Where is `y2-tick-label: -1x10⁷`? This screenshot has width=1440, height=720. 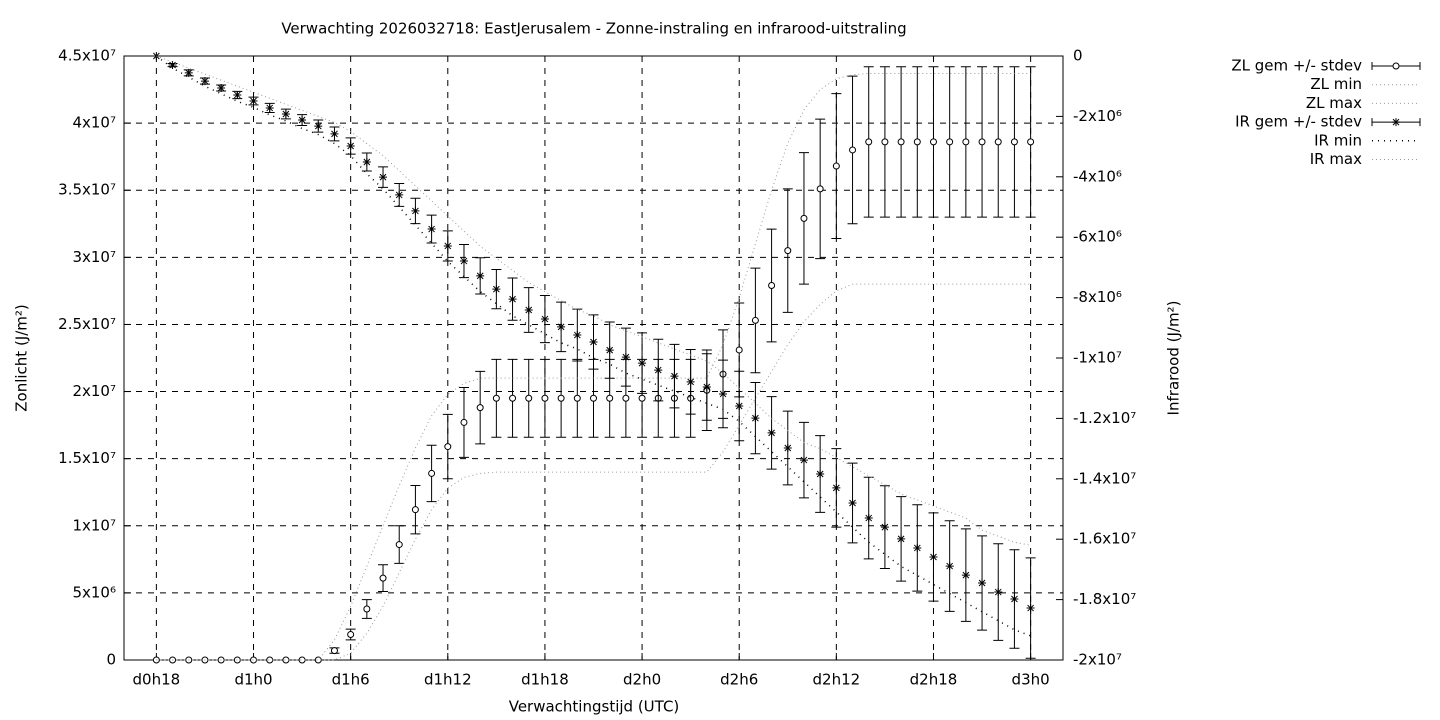
y2-tick-label: -1x10⁷ is located at coordinates (1097, 358).